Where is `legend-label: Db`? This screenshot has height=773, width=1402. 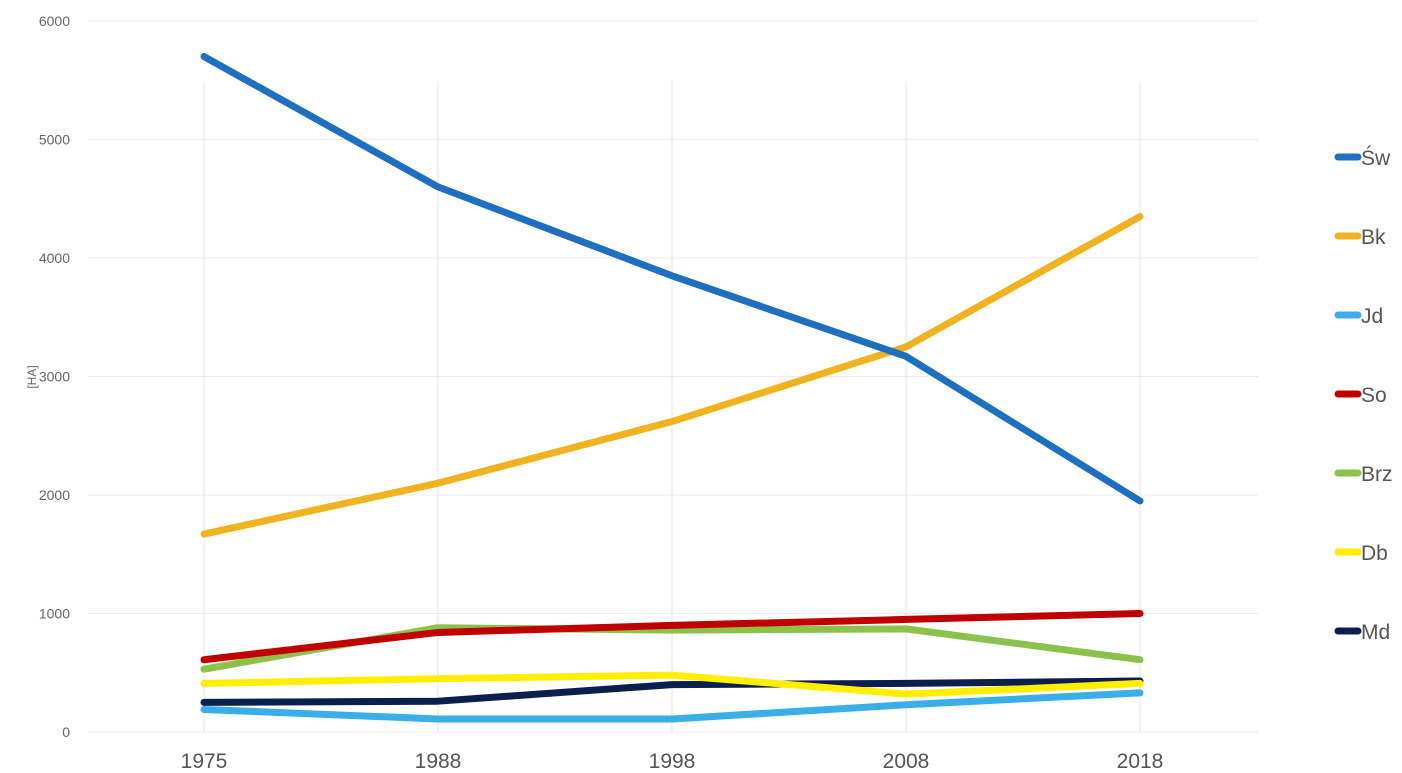 legend-label: Db is located at coordinates (1374, 553).